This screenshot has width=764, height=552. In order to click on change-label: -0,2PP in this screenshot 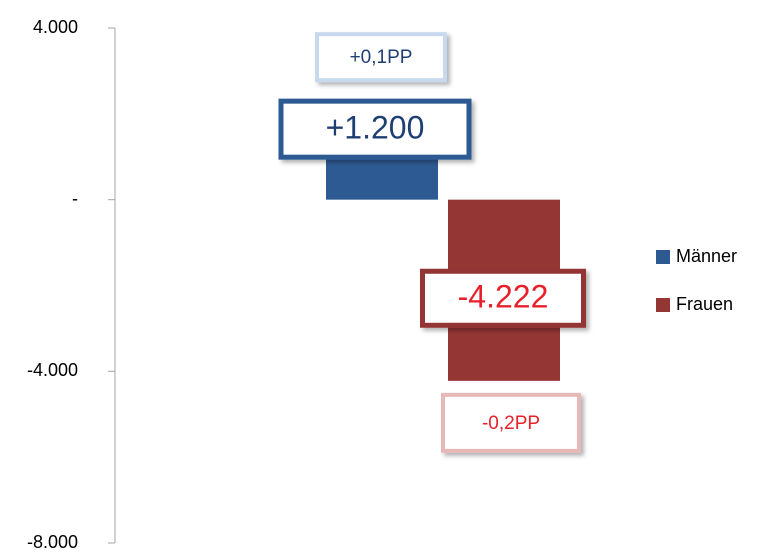, I will do `click(511, 423)`.